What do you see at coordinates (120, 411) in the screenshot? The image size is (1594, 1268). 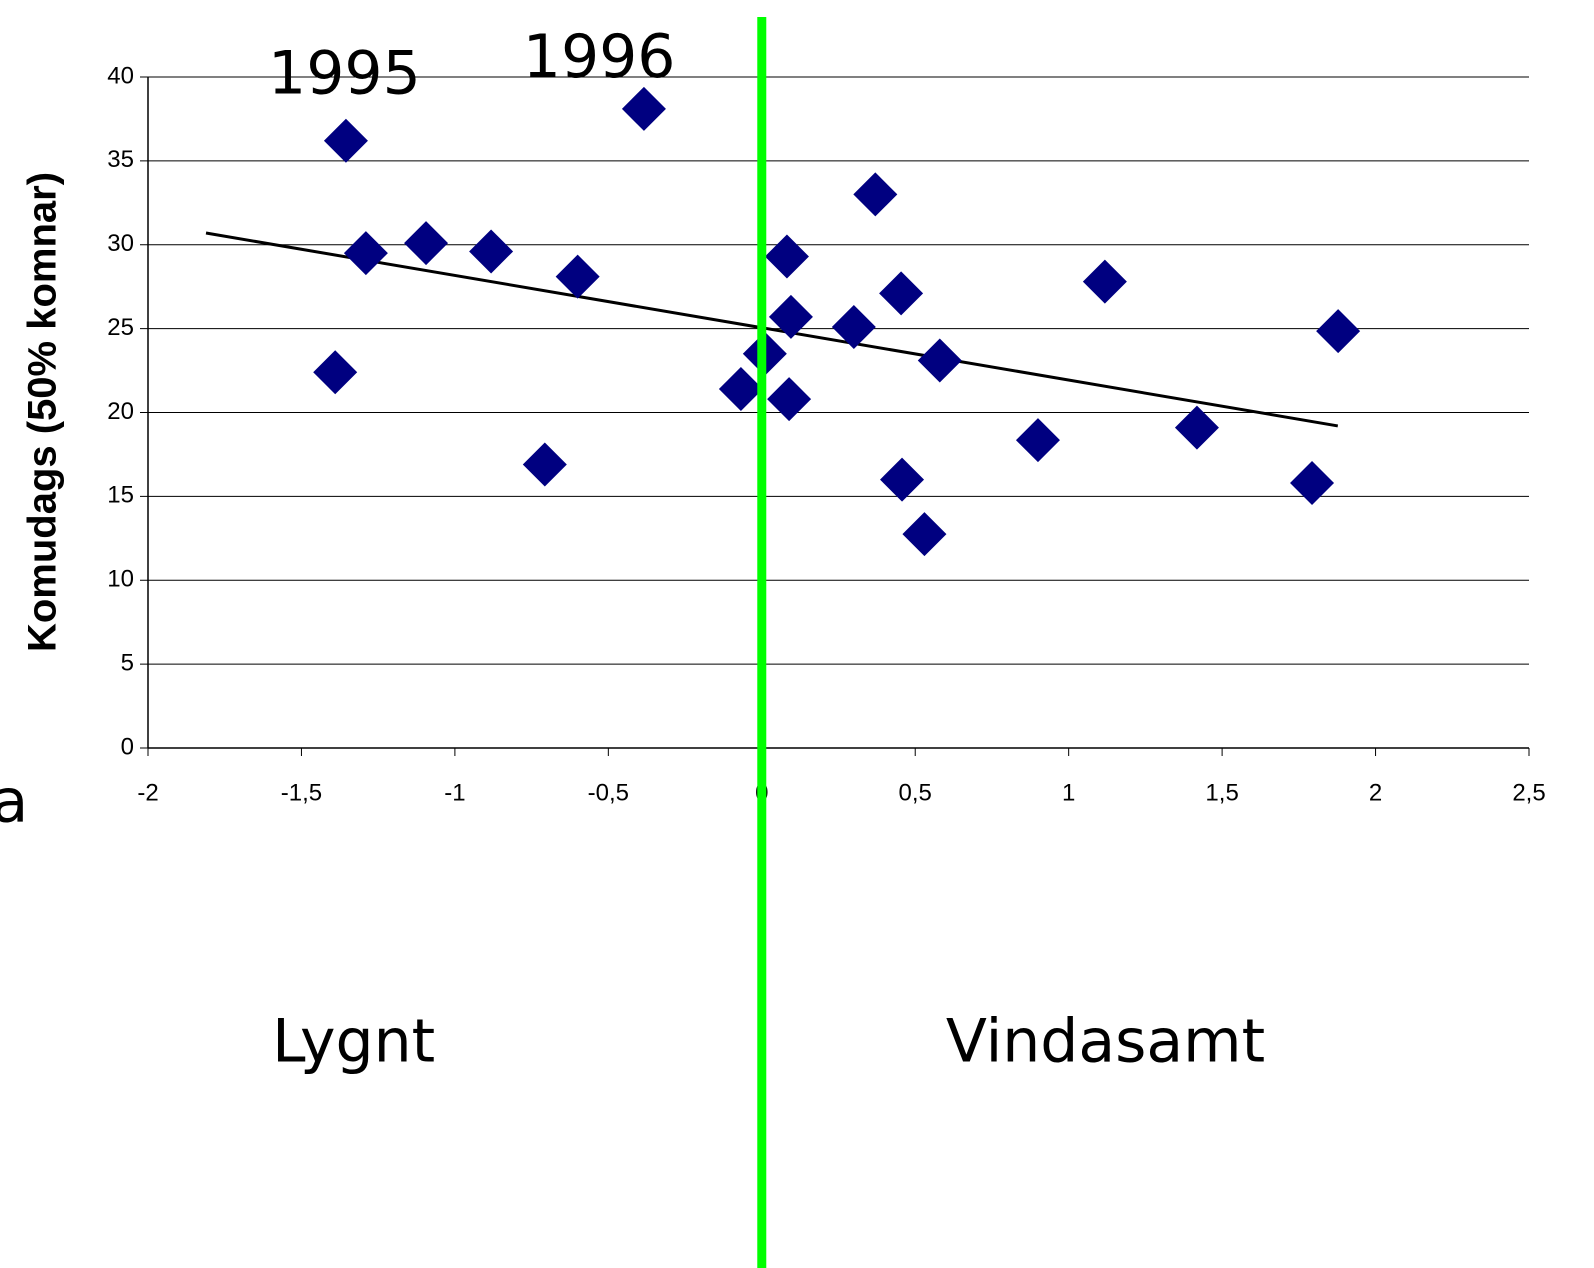 I see `y-tick-label: 20` at bounding box center [120, 411].